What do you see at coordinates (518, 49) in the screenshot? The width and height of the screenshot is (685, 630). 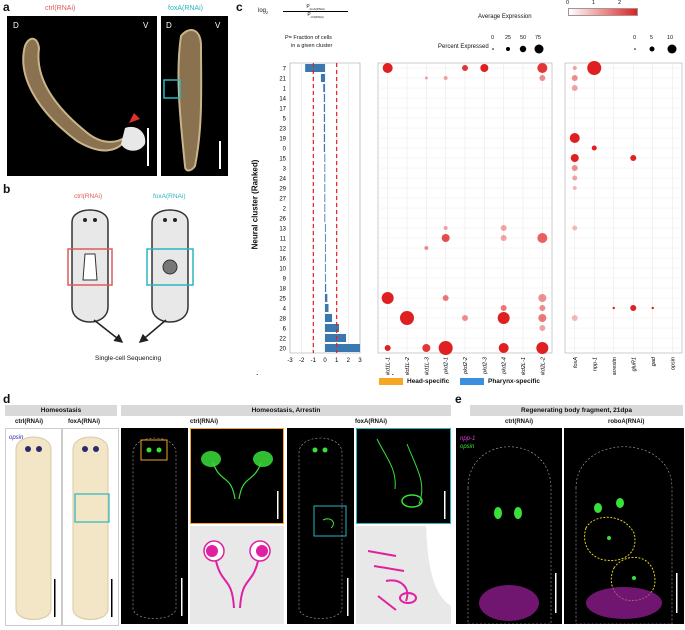 I see `pct-legend-1-svg` at bounding box center [518, 49].